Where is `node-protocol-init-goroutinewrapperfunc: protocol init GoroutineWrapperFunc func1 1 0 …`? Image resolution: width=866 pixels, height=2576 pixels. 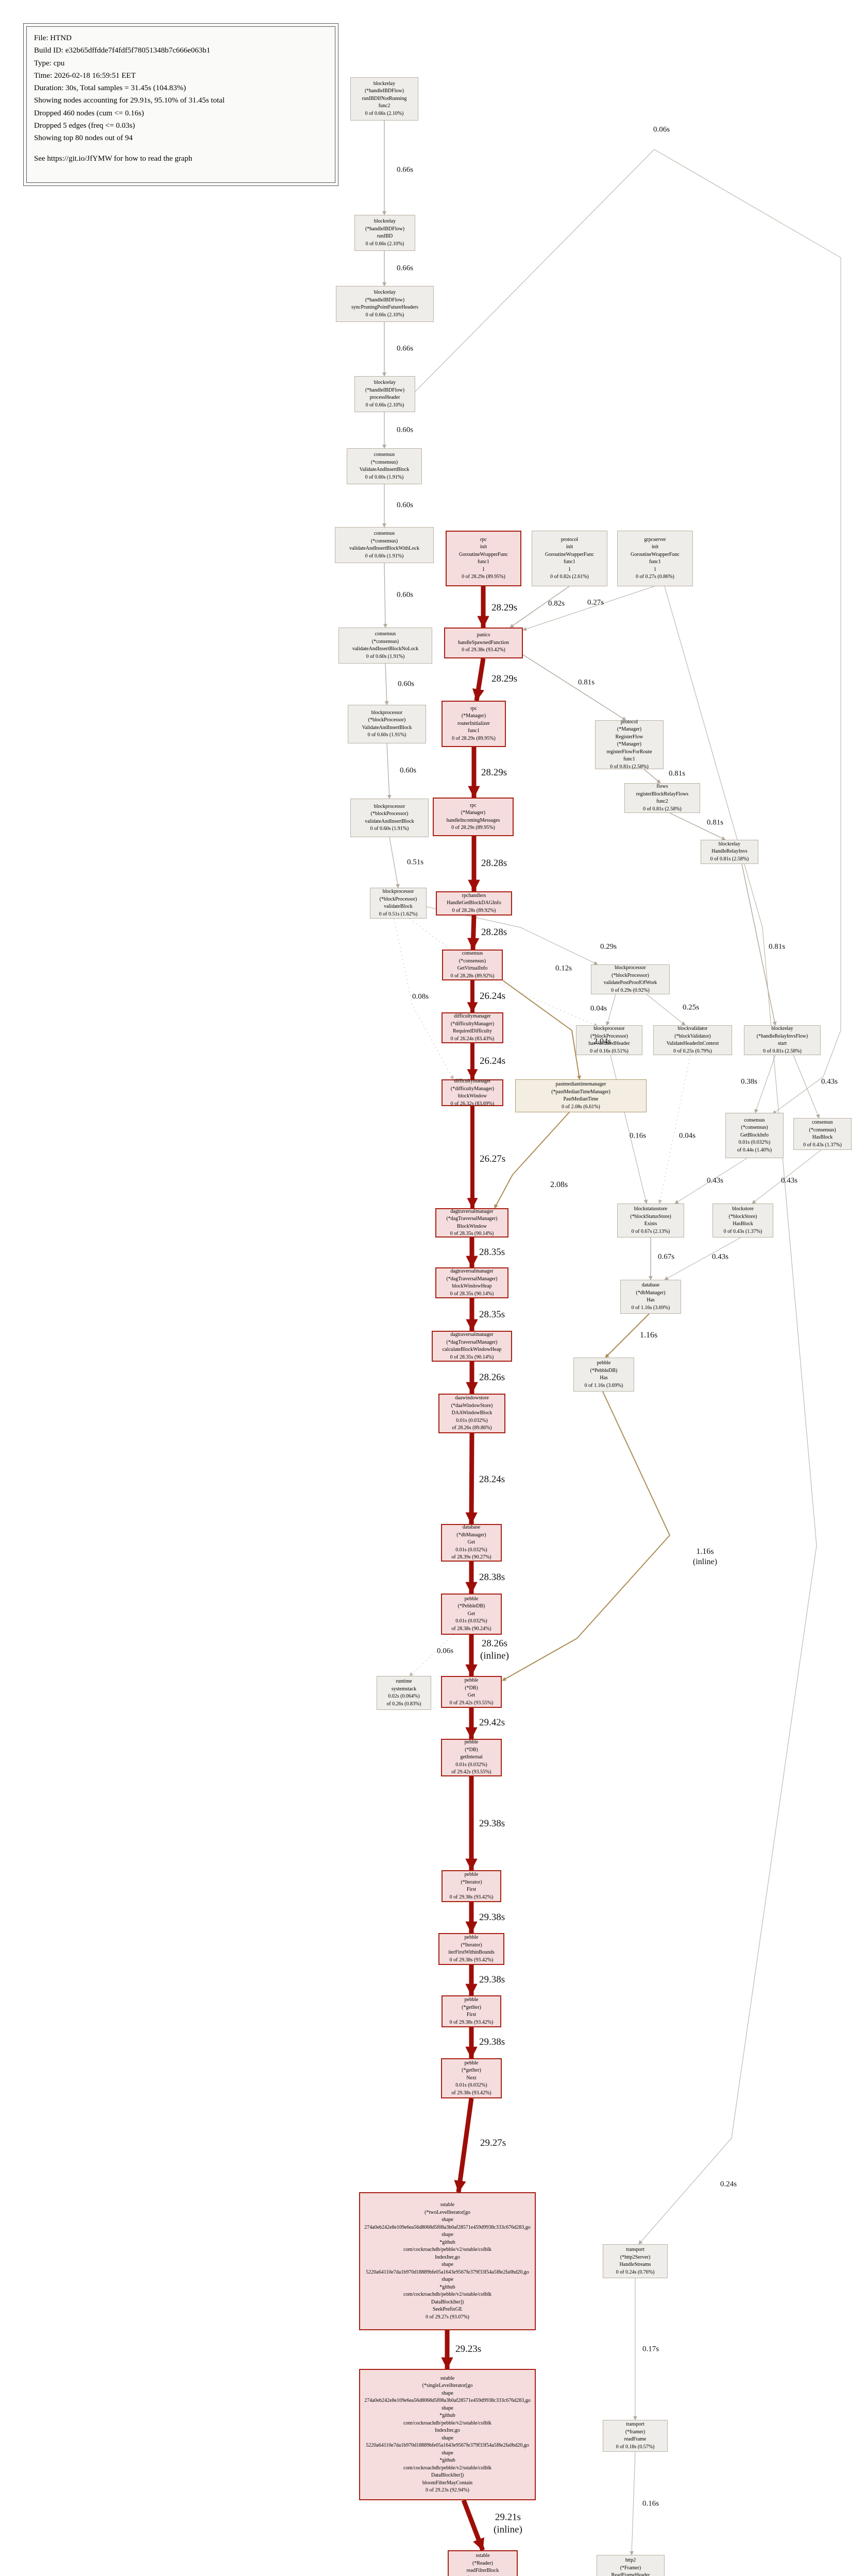
node-protocol-init-goroutinewrapperfunc: protocol init GoroutineWrapperFunc func1 1 0 … is located at coordinates (570, 558).